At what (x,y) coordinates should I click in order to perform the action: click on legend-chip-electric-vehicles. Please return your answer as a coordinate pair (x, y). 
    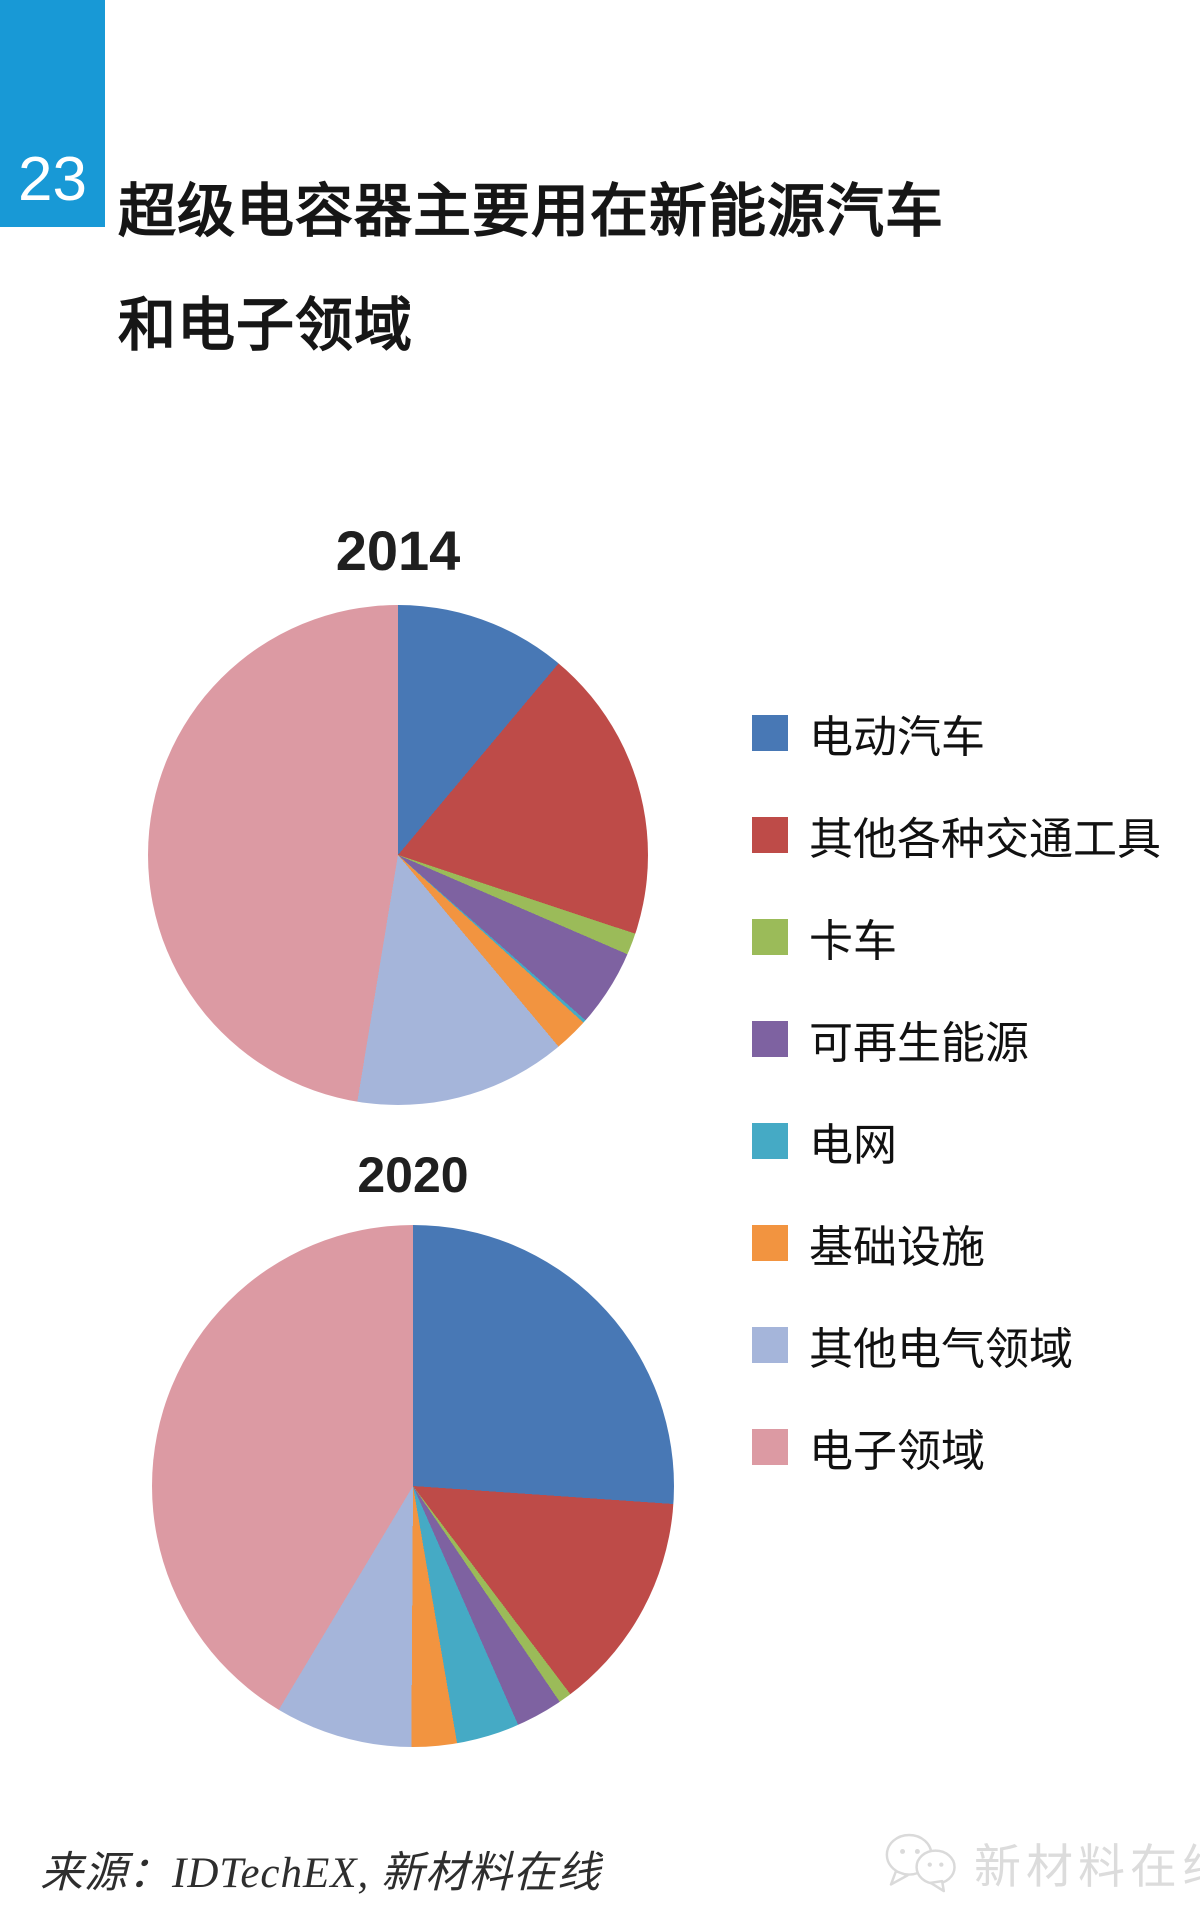
    Looking at the image, I should click on (770, 733).